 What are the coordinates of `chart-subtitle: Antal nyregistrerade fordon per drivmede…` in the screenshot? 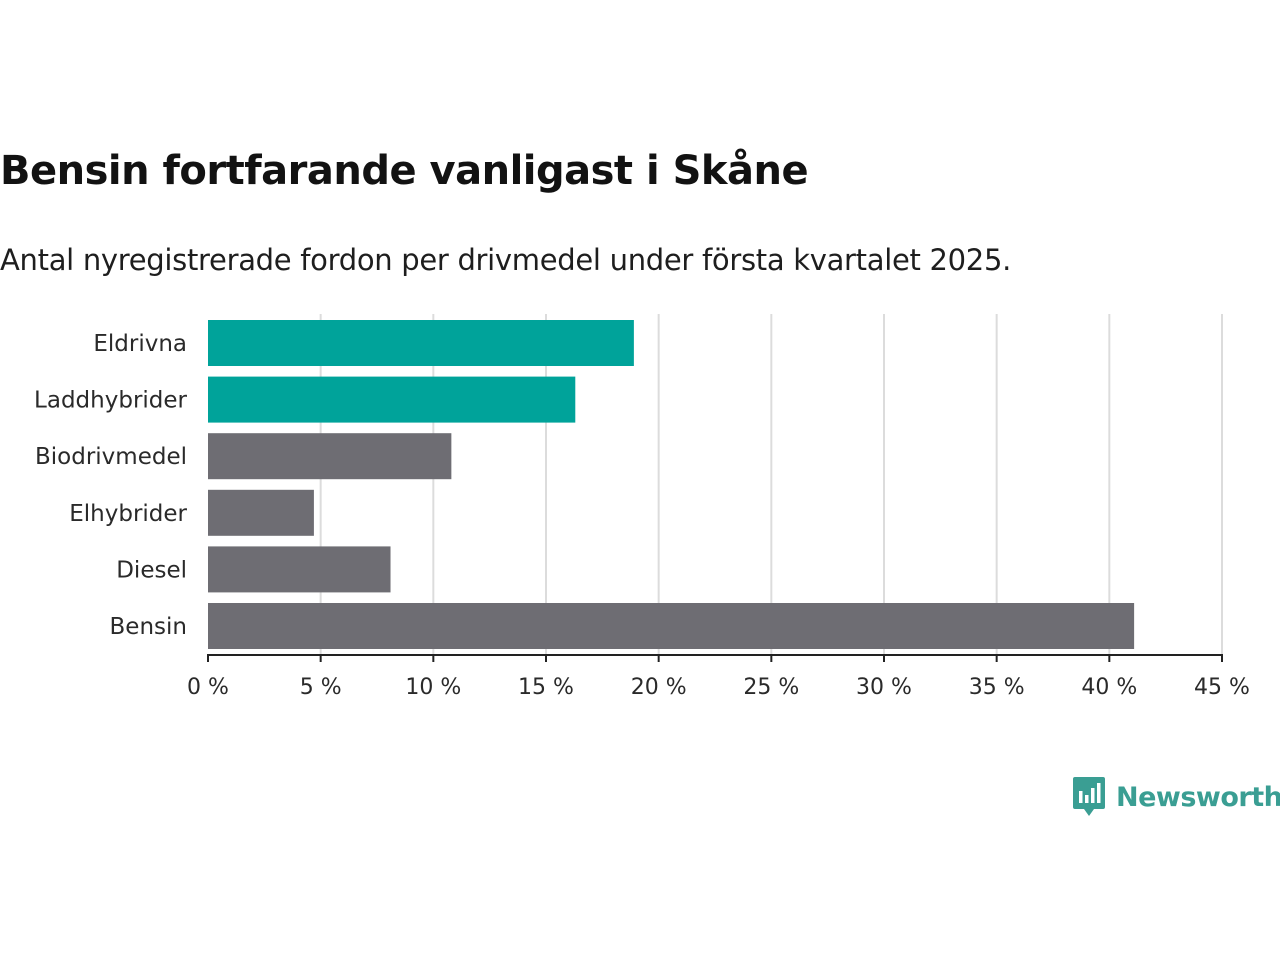 It's located at (506, 260).